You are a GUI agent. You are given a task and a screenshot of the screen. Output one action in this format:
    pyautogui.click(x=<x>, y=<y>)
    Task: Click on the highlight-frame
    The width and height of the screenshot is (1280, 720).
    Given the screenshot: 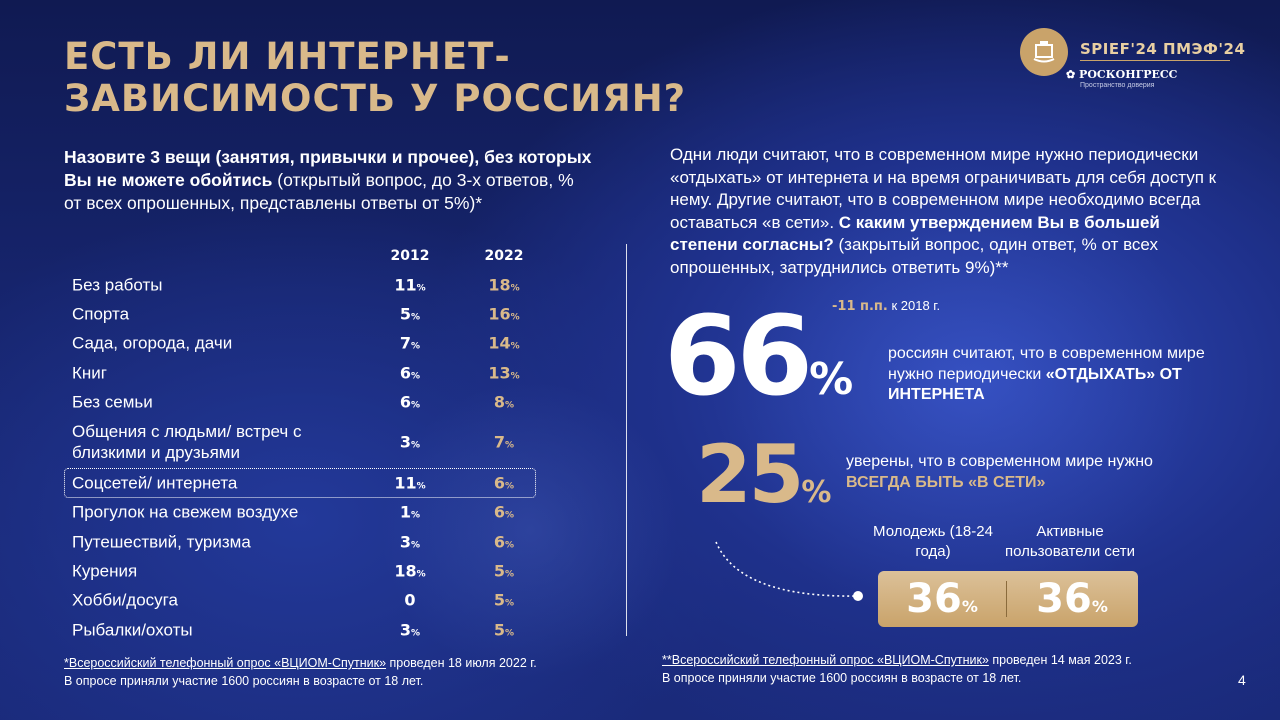 What is the action you would take?
    pyautogui.click(x=300, y=483)
    